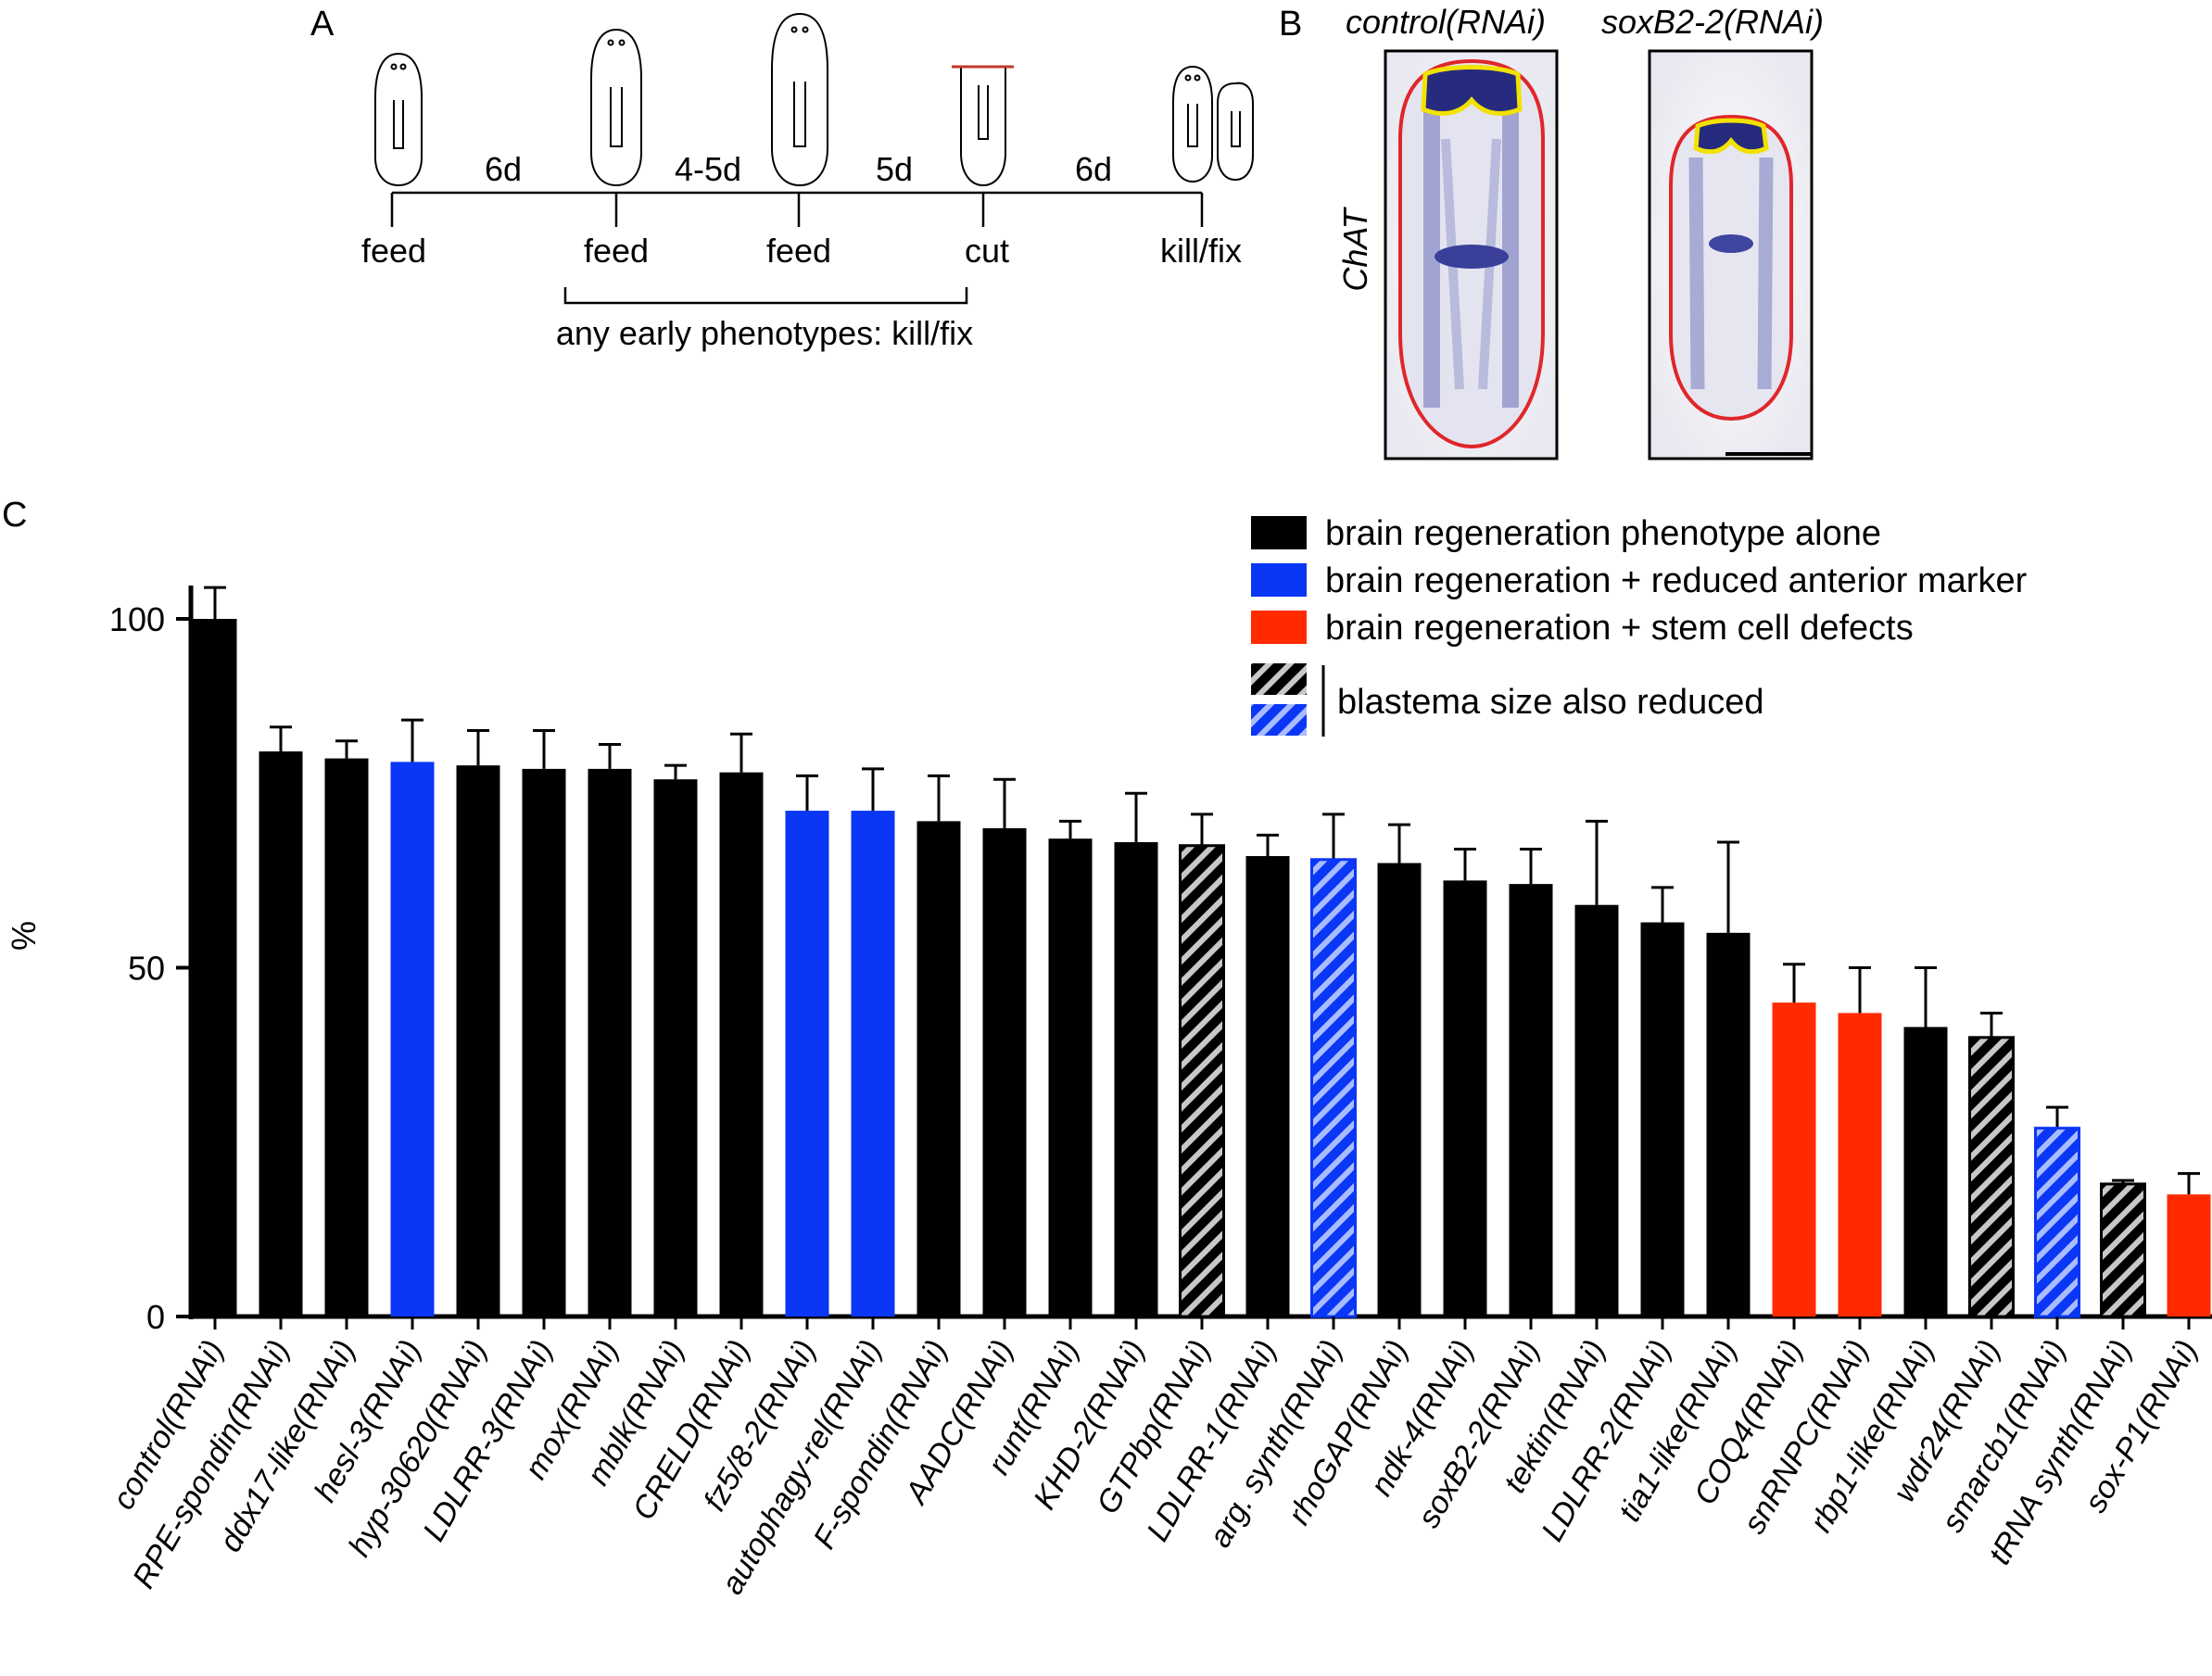 The height and width of the screenshot is (1676, 2212). I want to click on bar-trna-synth-rnai, so click(2123, 1250).